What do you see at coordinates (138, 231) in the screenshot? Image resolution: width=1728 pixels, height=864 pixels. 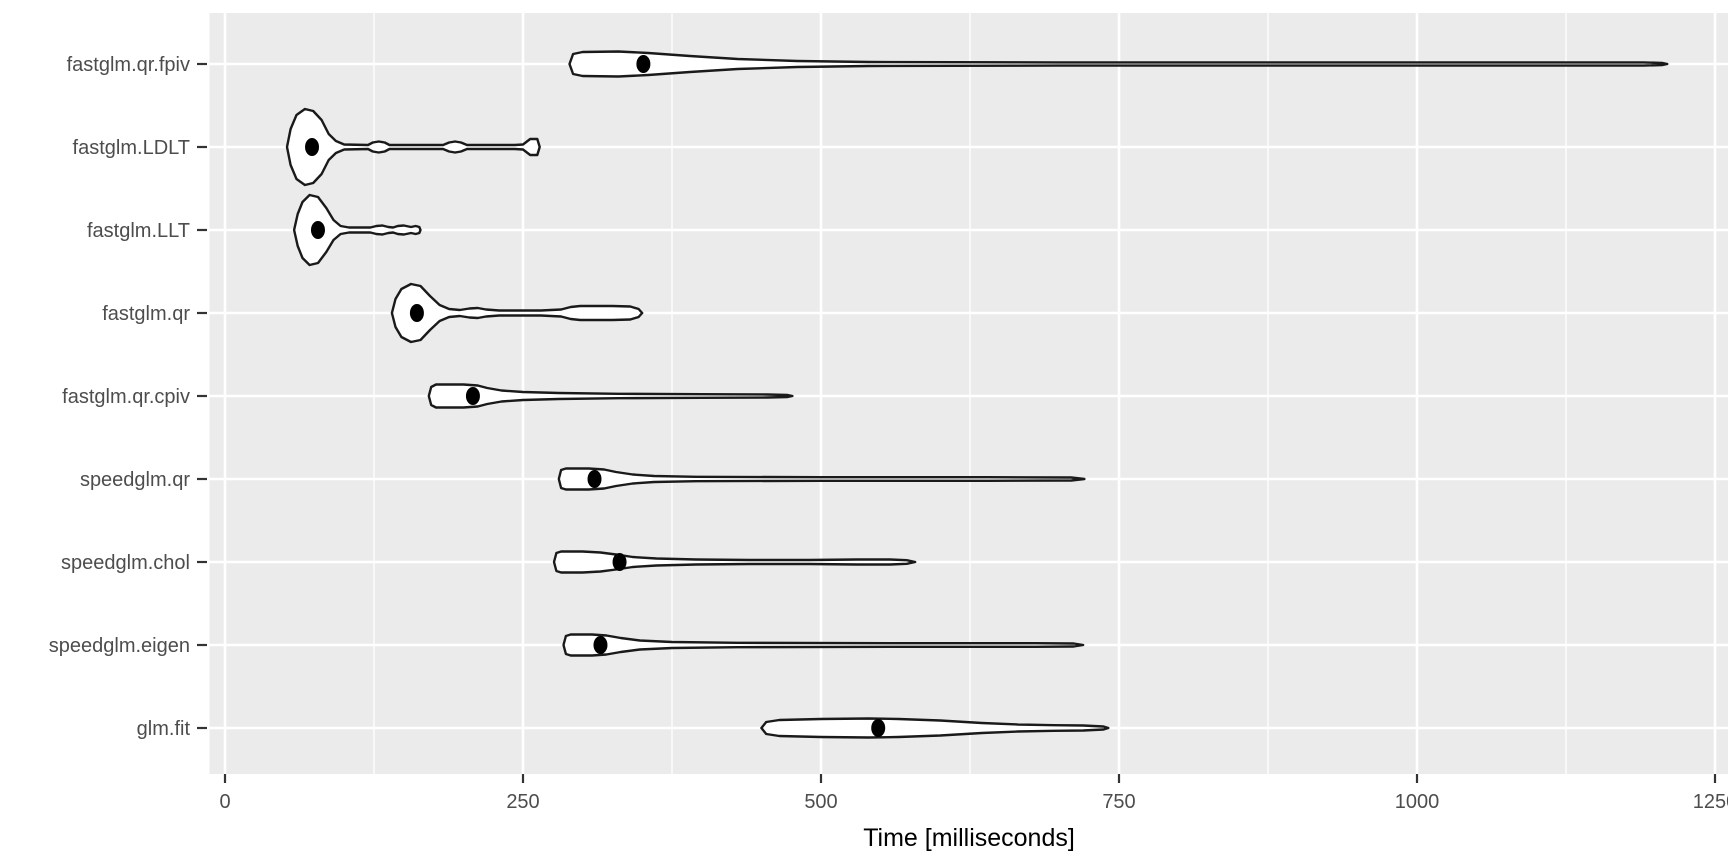 I see `y-tick-label: fastglm.LLT` at bounding box center [138, 231].